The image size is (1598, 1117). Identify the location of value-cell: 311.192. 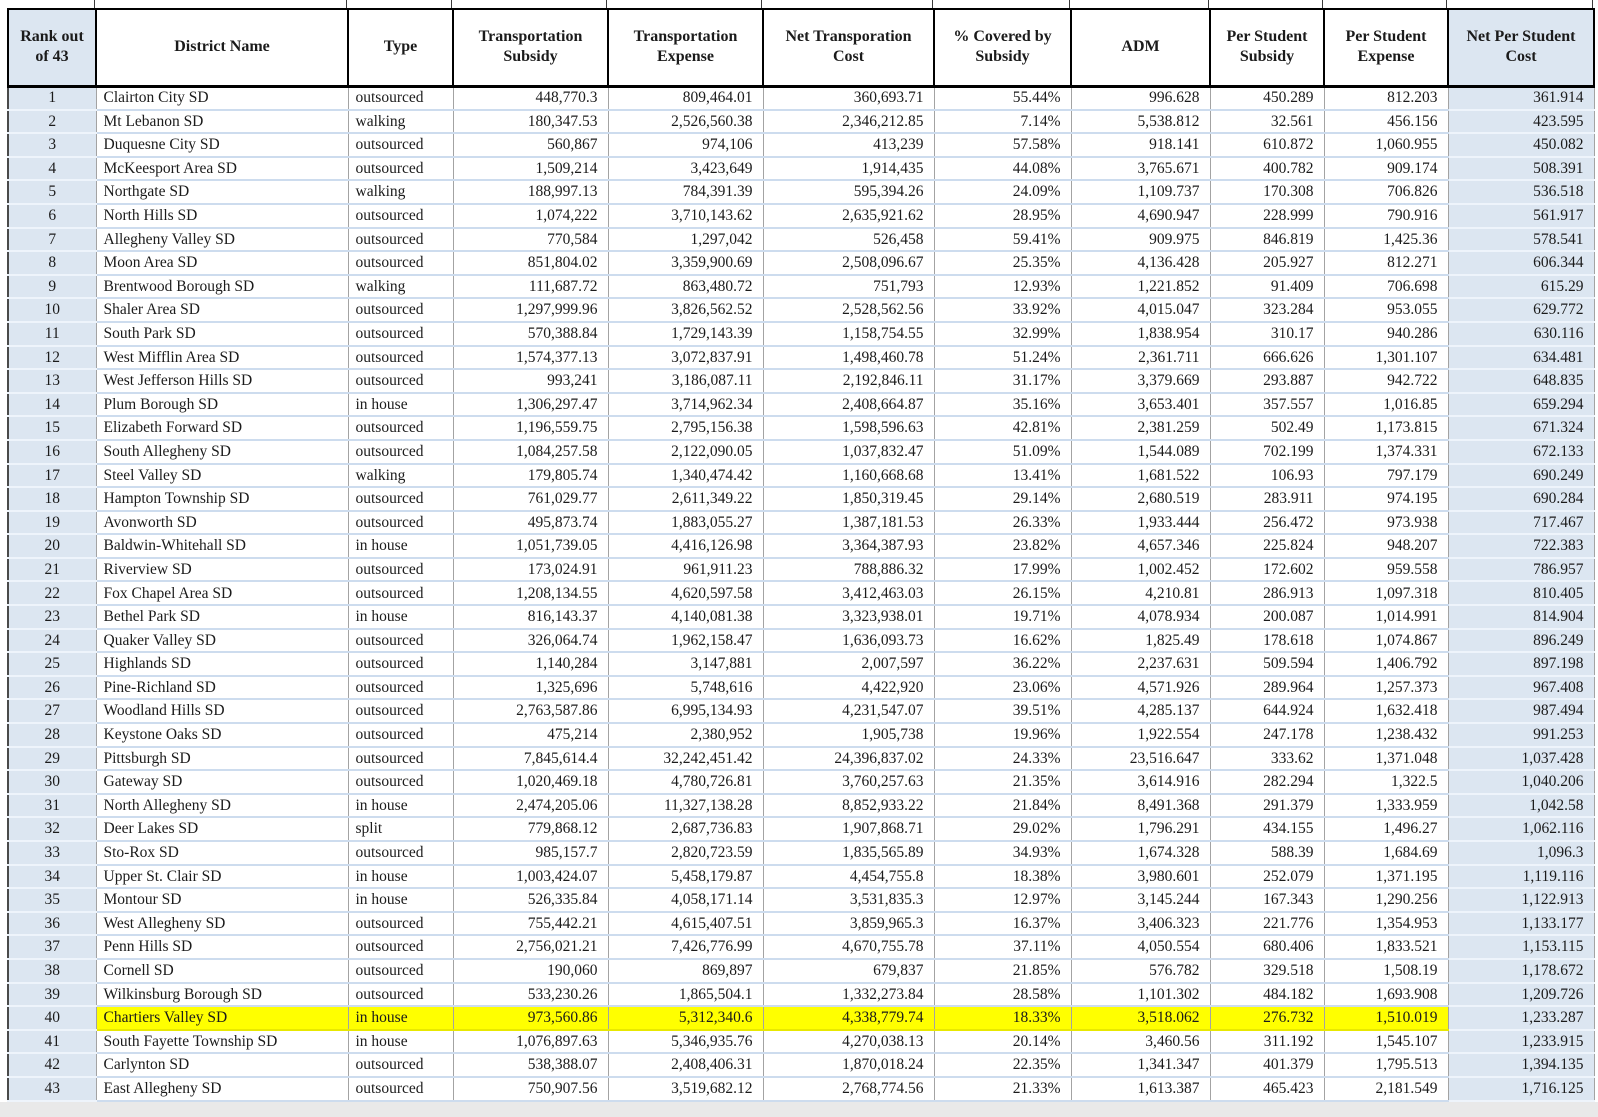
(1267, 1042).